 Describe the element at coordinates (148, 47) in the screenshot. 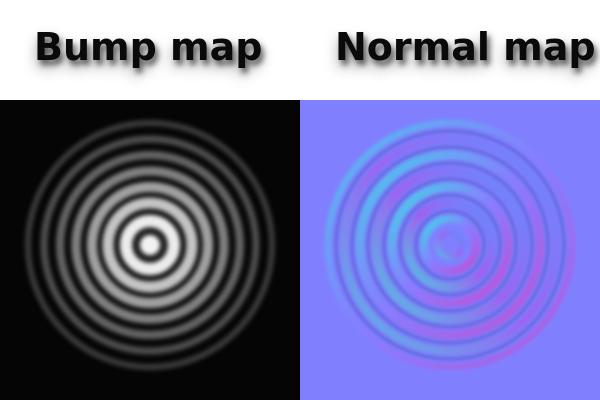

I see `bump-map-title: Bump map` at that location.